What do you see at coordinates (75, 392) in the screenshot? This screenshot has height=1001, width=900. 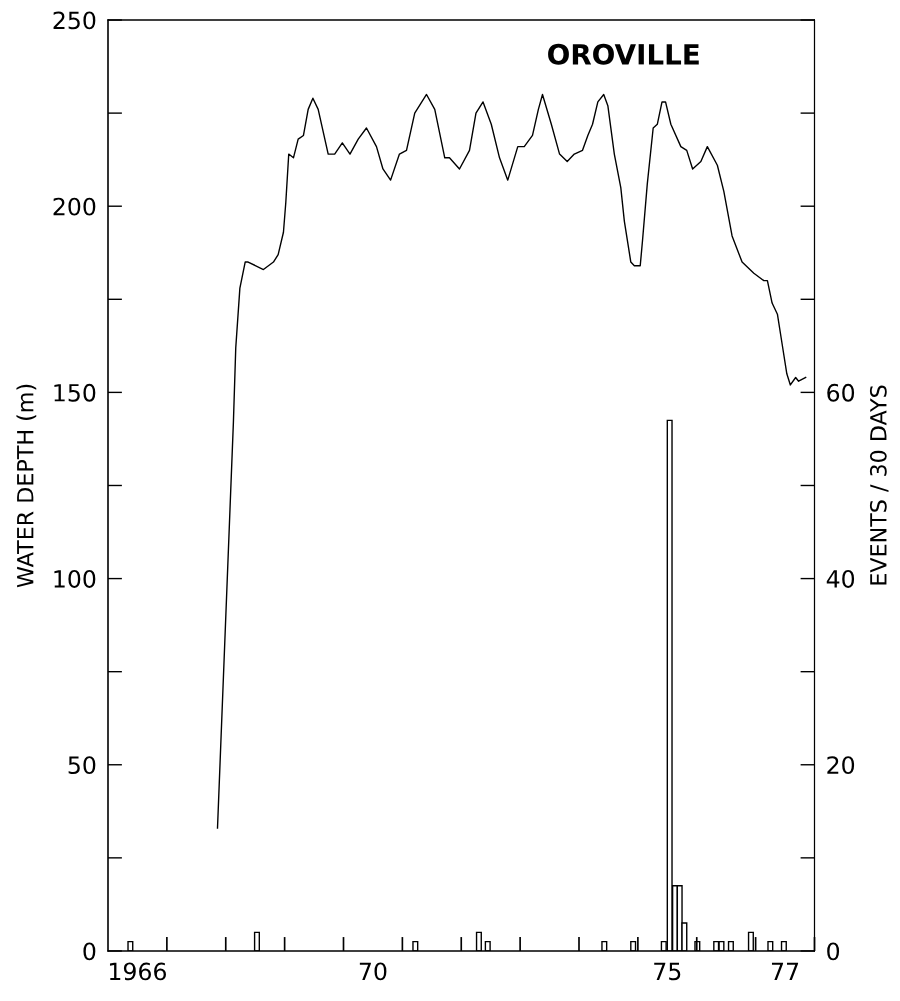 I see `y-tick-label: 150` at bounding box center [75, 392].